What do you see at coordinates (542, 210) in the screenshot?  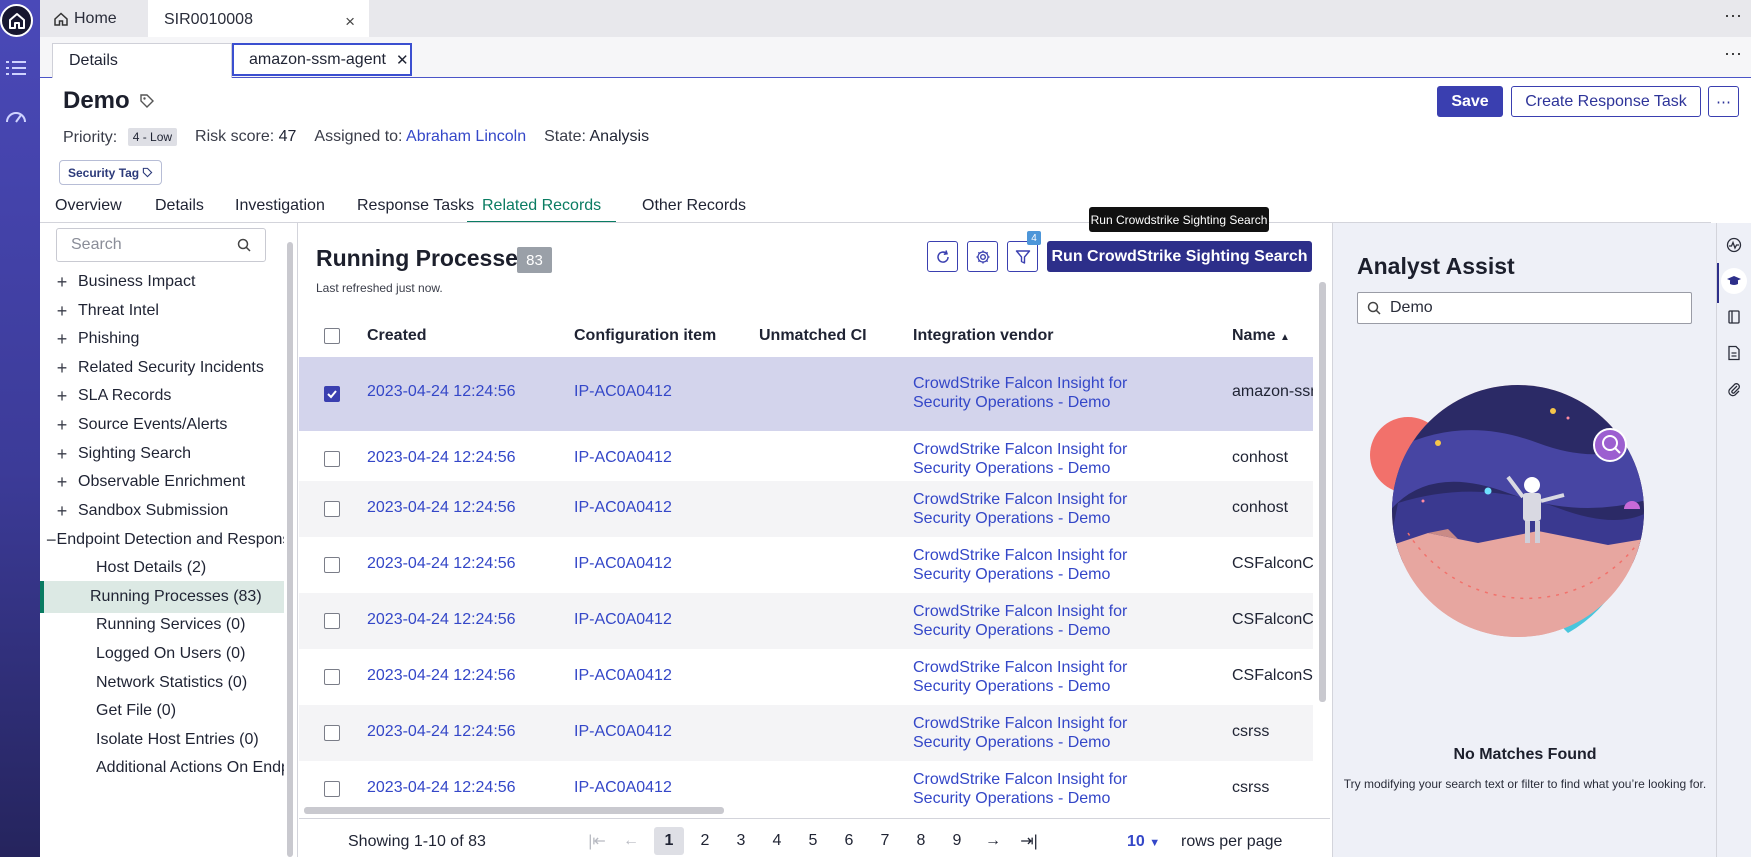 I see `tab-related-records: Related Records` at bounding box center [542, 210].